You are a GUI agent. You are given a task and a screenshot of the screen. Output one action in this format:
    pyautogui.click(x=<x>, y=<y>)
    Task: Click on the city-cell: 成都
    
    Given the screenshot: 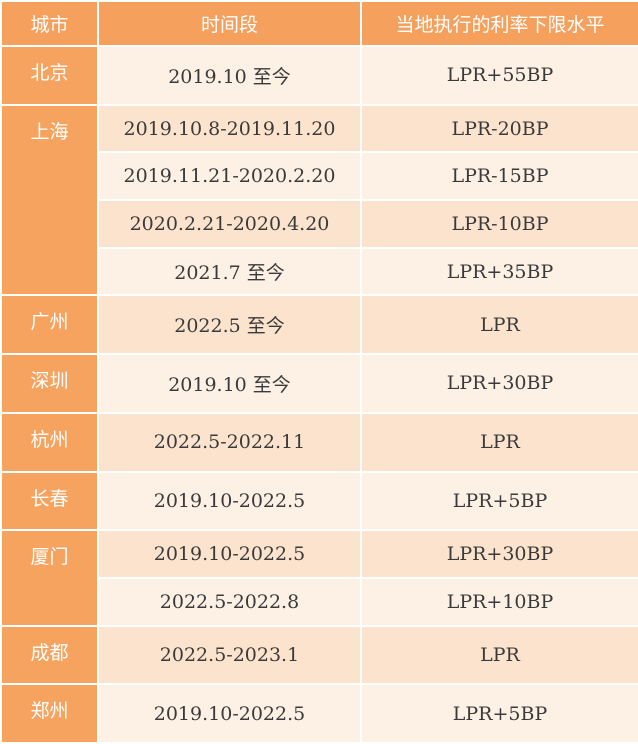 What is the action you would take?
    pyautogui.click(x=49, y=655)
    